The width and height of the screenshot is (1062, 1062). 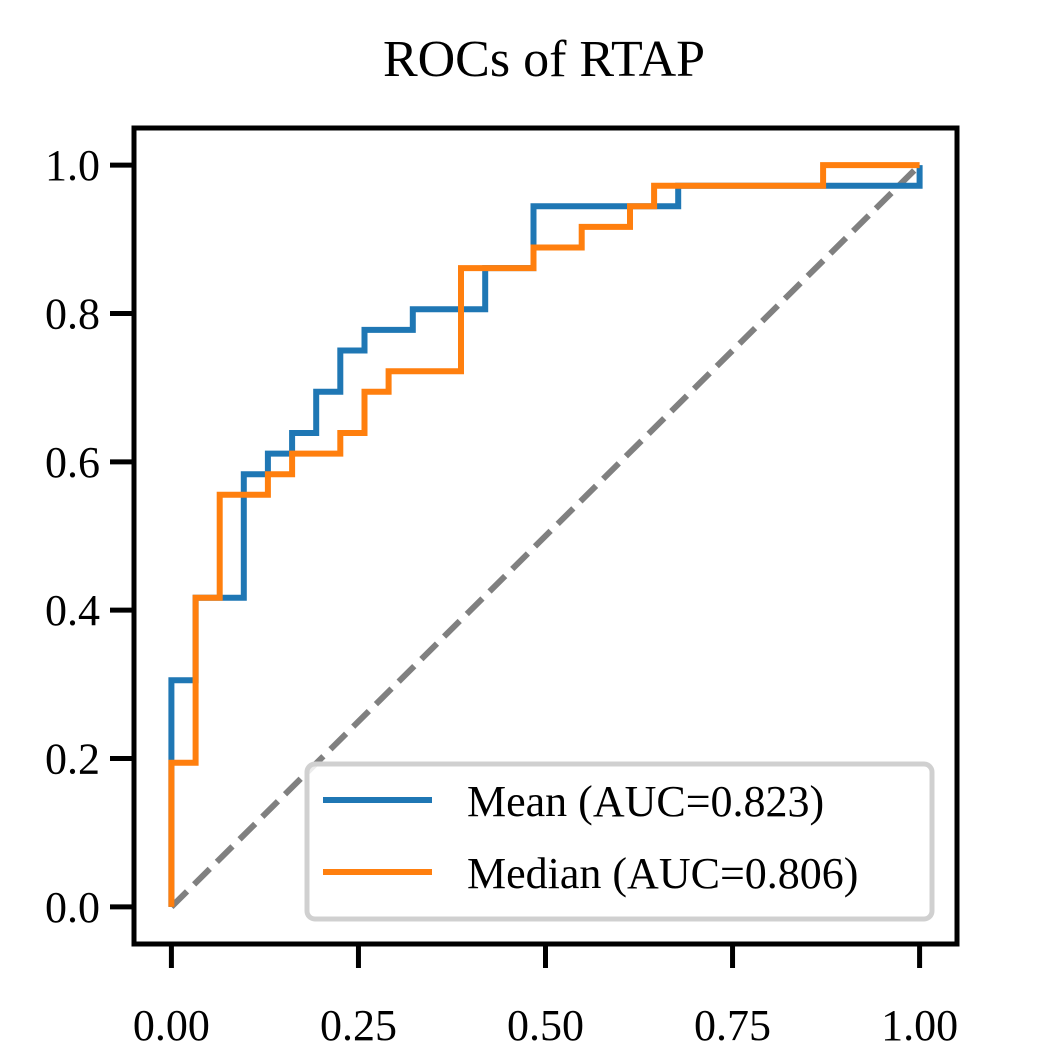 I want to click on x-tick-label: 0.00, so click(x=171, y=1025).